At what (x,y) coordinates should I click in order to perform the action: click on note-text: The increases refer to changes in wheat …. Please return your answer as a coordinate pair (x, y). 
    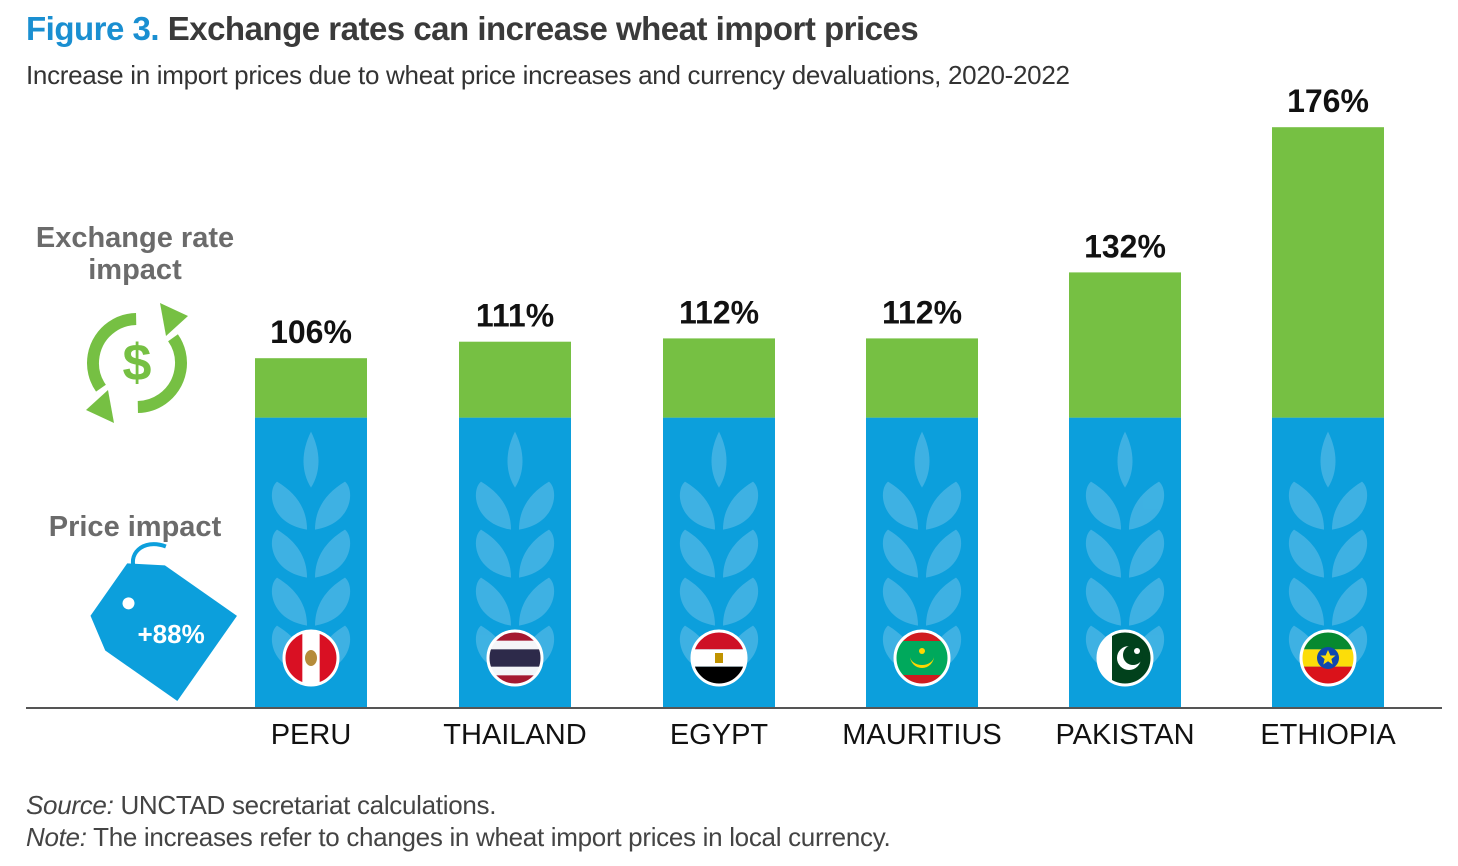
    Looking at the image, I should click on (488, 837).